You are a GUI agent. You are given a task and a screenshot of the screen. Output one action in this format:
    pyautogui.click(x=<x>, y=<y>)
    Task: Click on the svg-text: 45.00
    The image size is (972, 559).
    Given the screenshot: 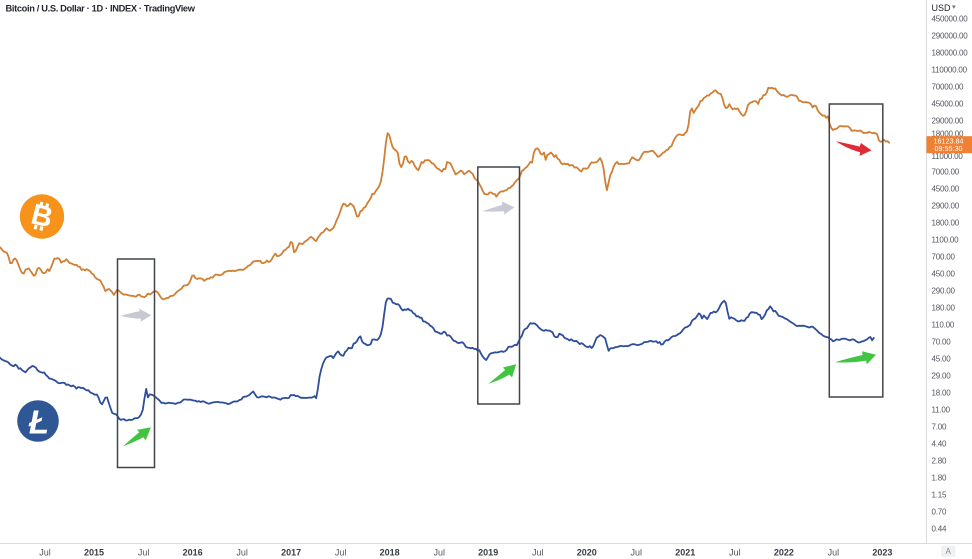 What is the action you would take?
    pyautogui.click(x=942, y=358)
    